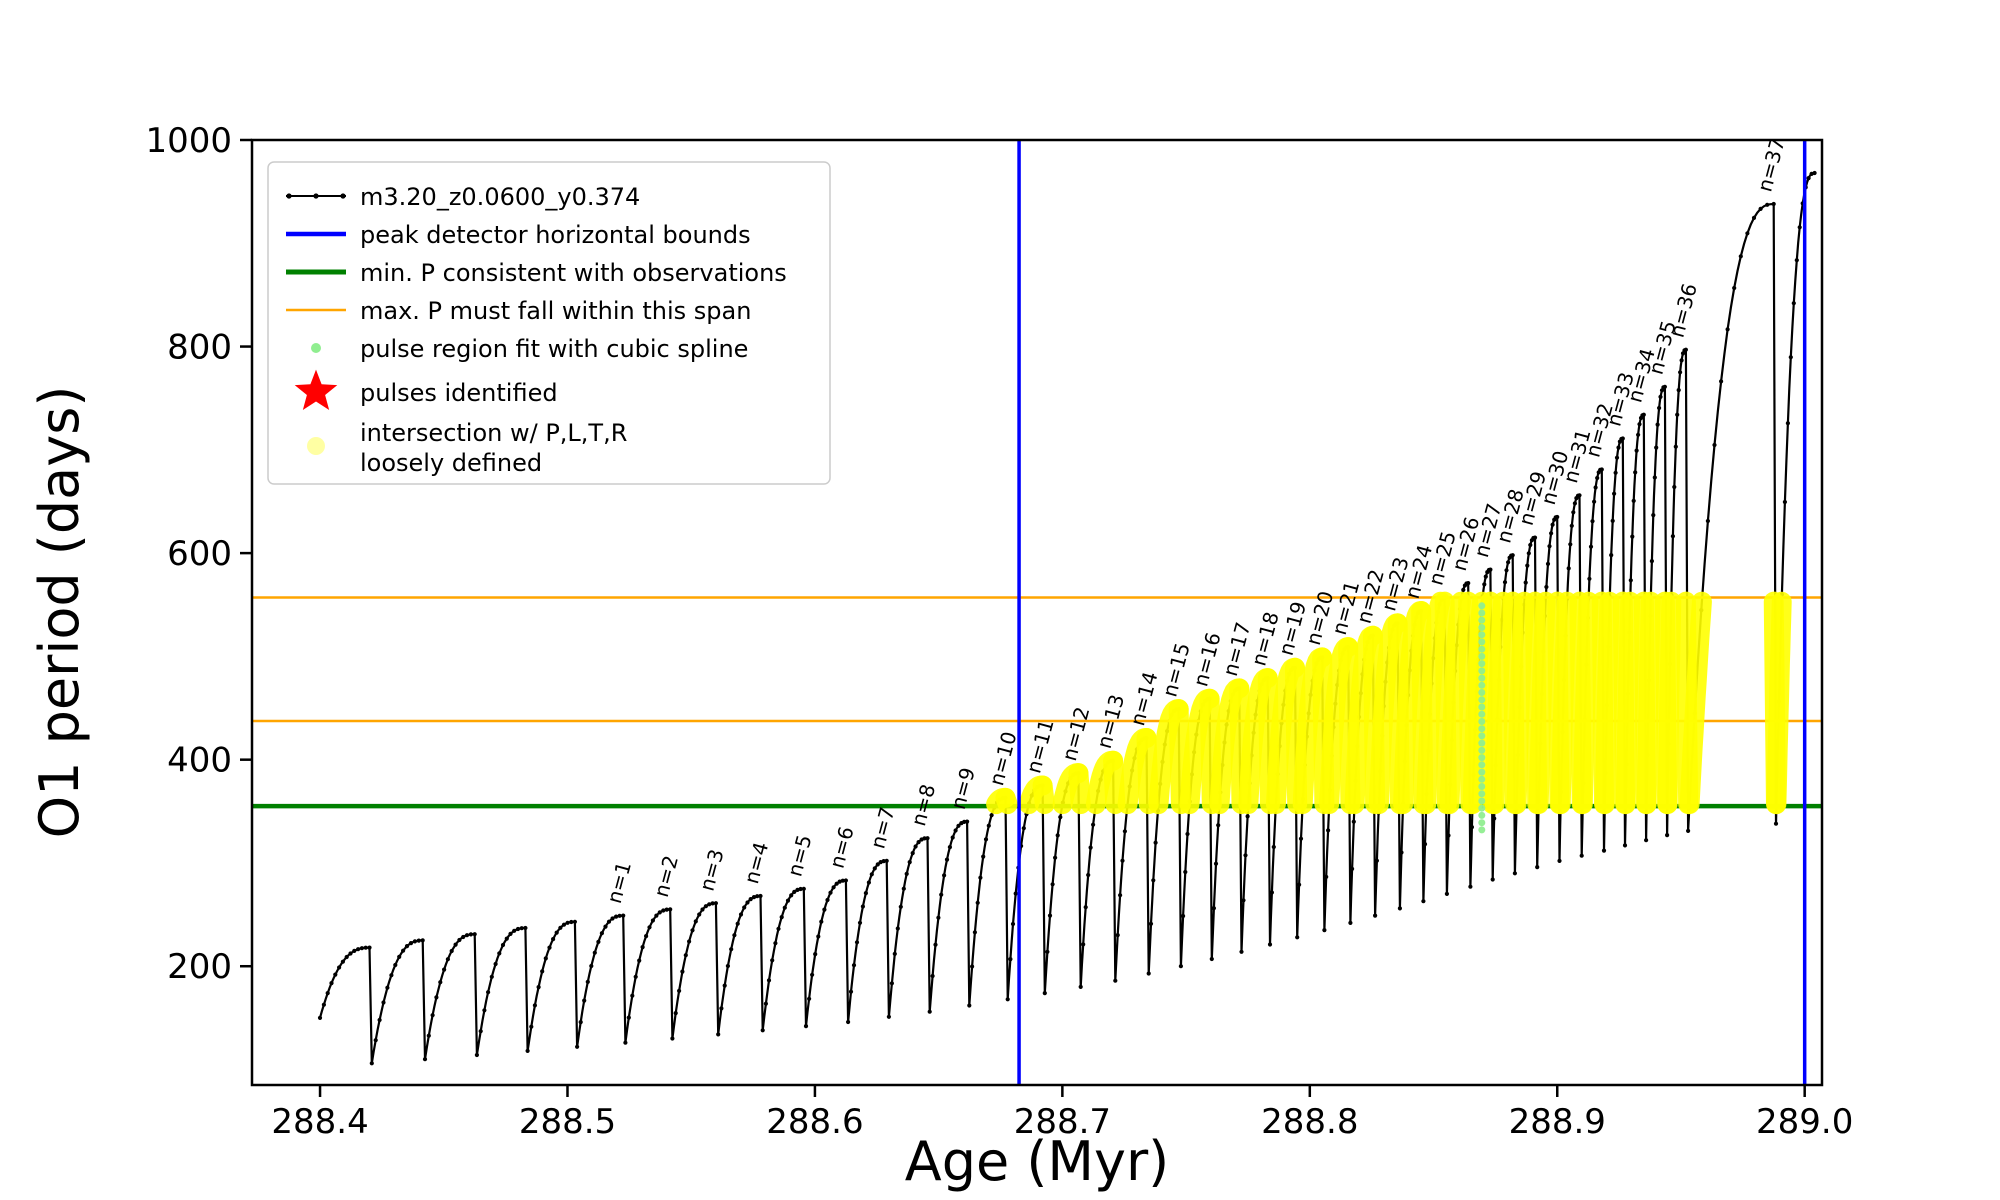  Describe the element at coordinates (1039, 746) in the screenshot. I see `pulse-number-label: n=11` at that location.